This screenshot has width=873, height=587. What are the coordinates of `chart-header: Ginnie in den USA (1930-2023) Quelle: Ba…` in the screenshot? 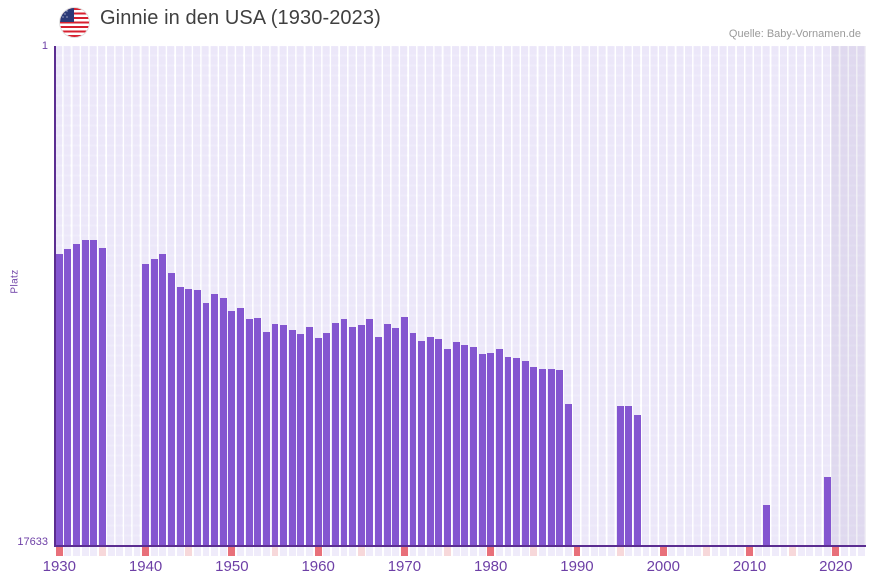 It's located at (436, 21).